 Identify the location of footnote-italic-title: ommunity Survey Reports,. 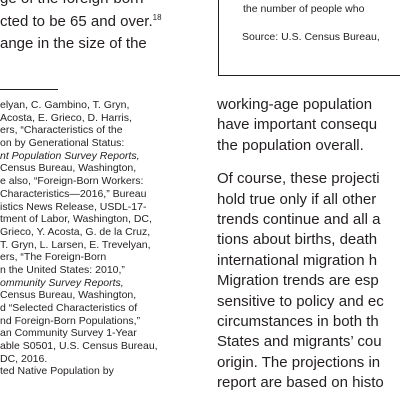
(62, 282).